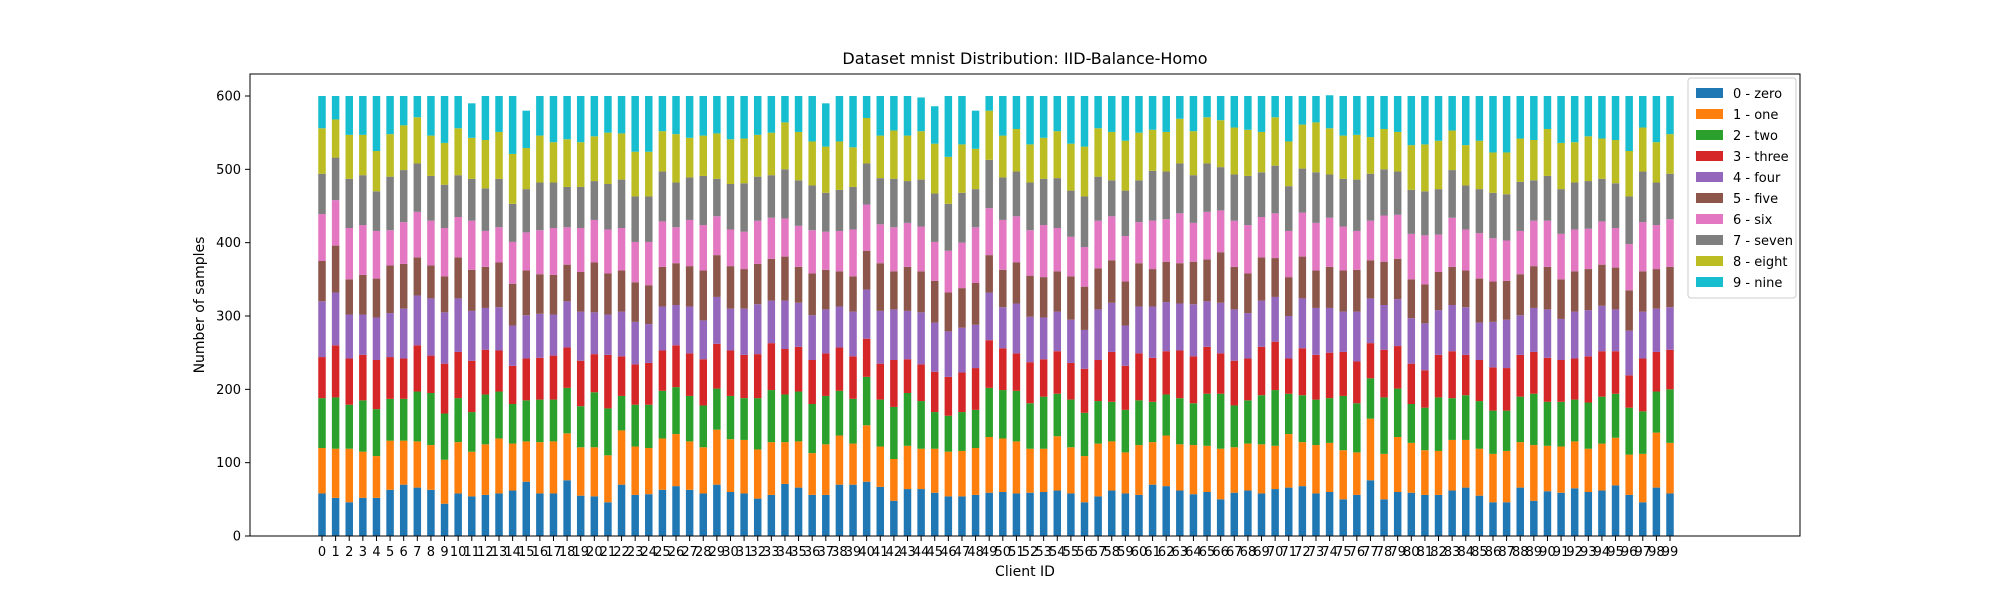  I want to click on x-tick-label: 19, so click(580, 552).